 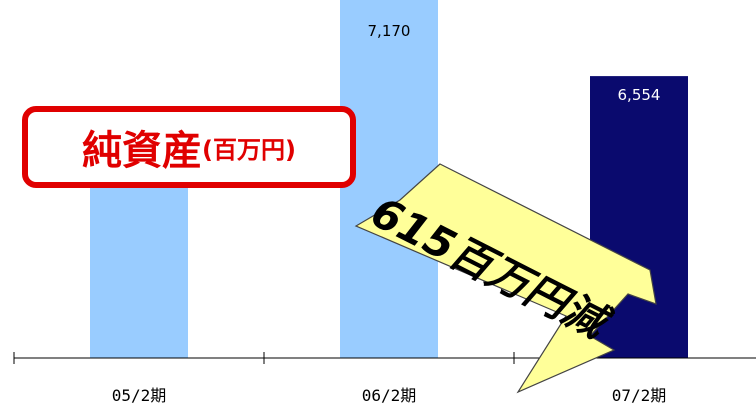 I want to click on value-label-3: 6,554, so click(x=639, y=95).